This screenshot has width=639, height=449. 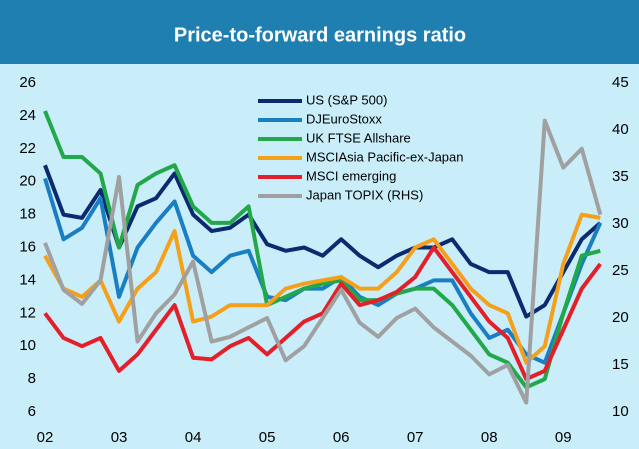 I want to click on y2-tick-label: 10, so click(x=620, y=411).